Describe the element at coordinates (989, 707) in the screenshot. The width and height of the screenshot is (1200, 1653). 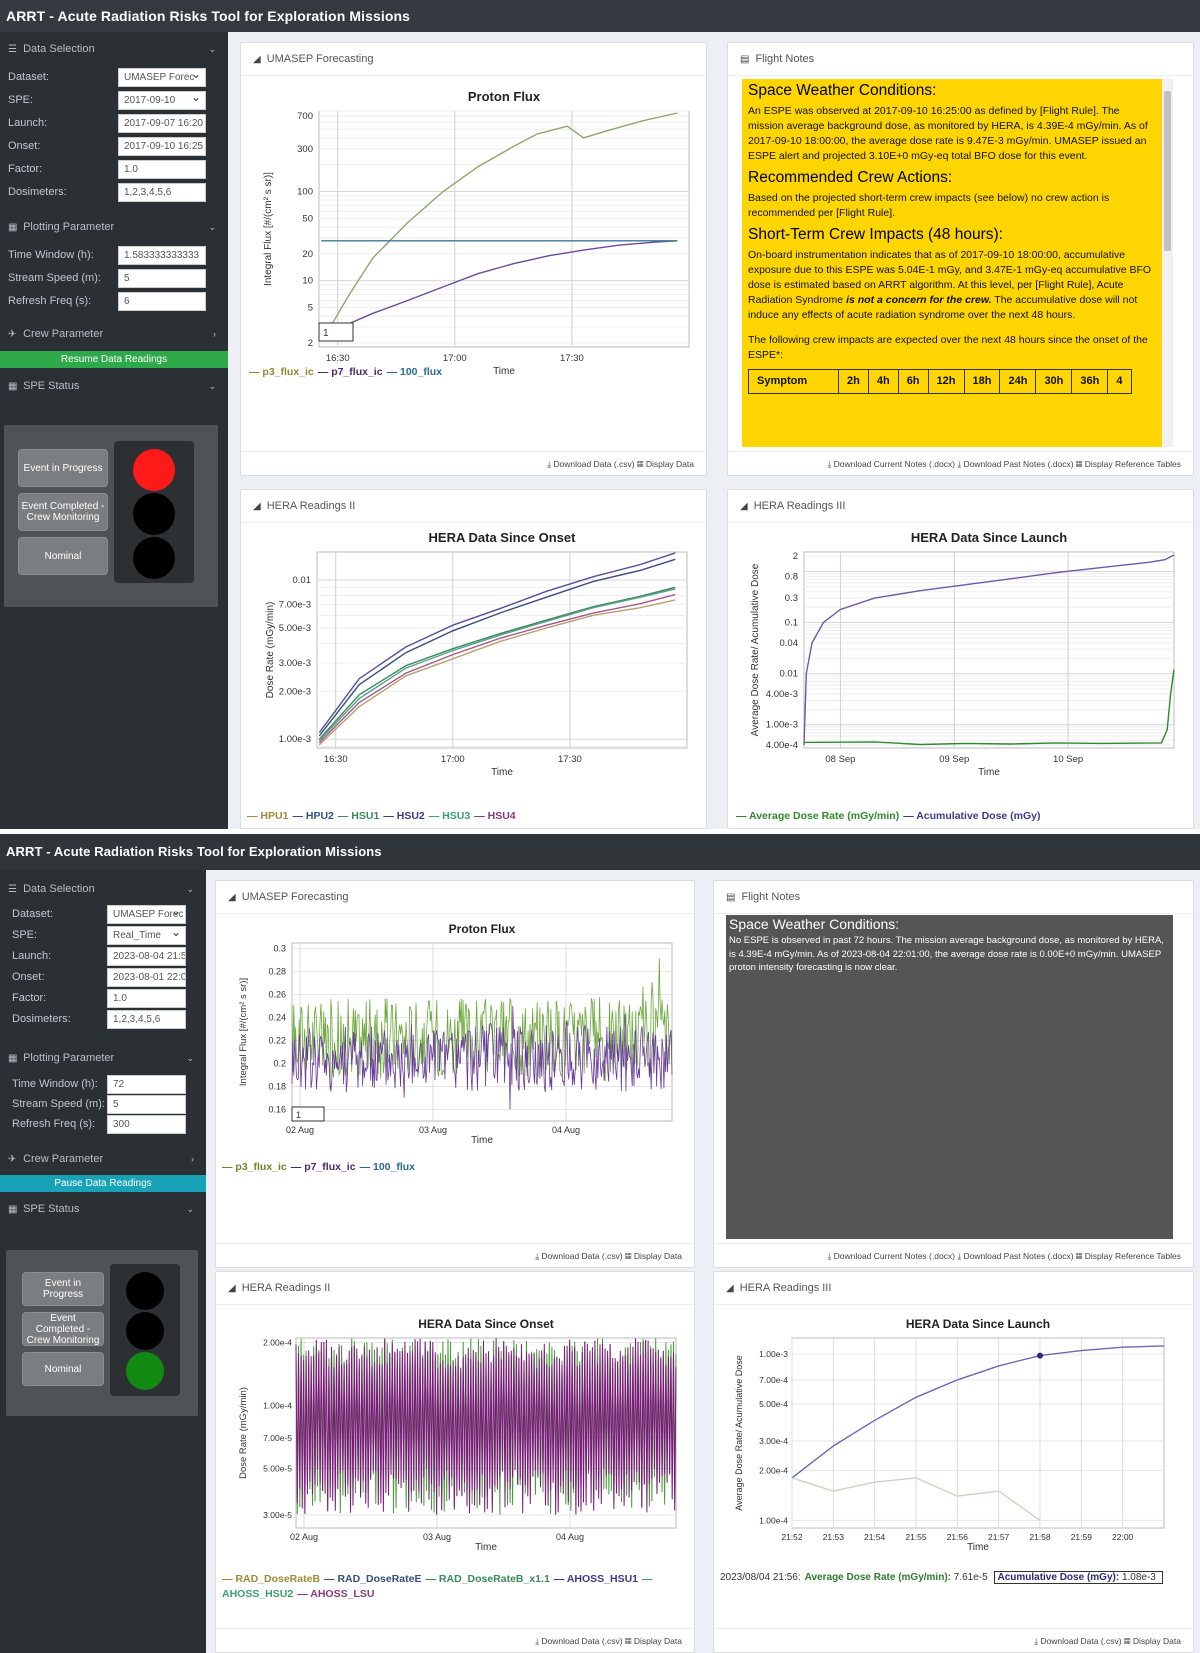
I see `series-line-average-dose-rate-mgy-min-` at that location.